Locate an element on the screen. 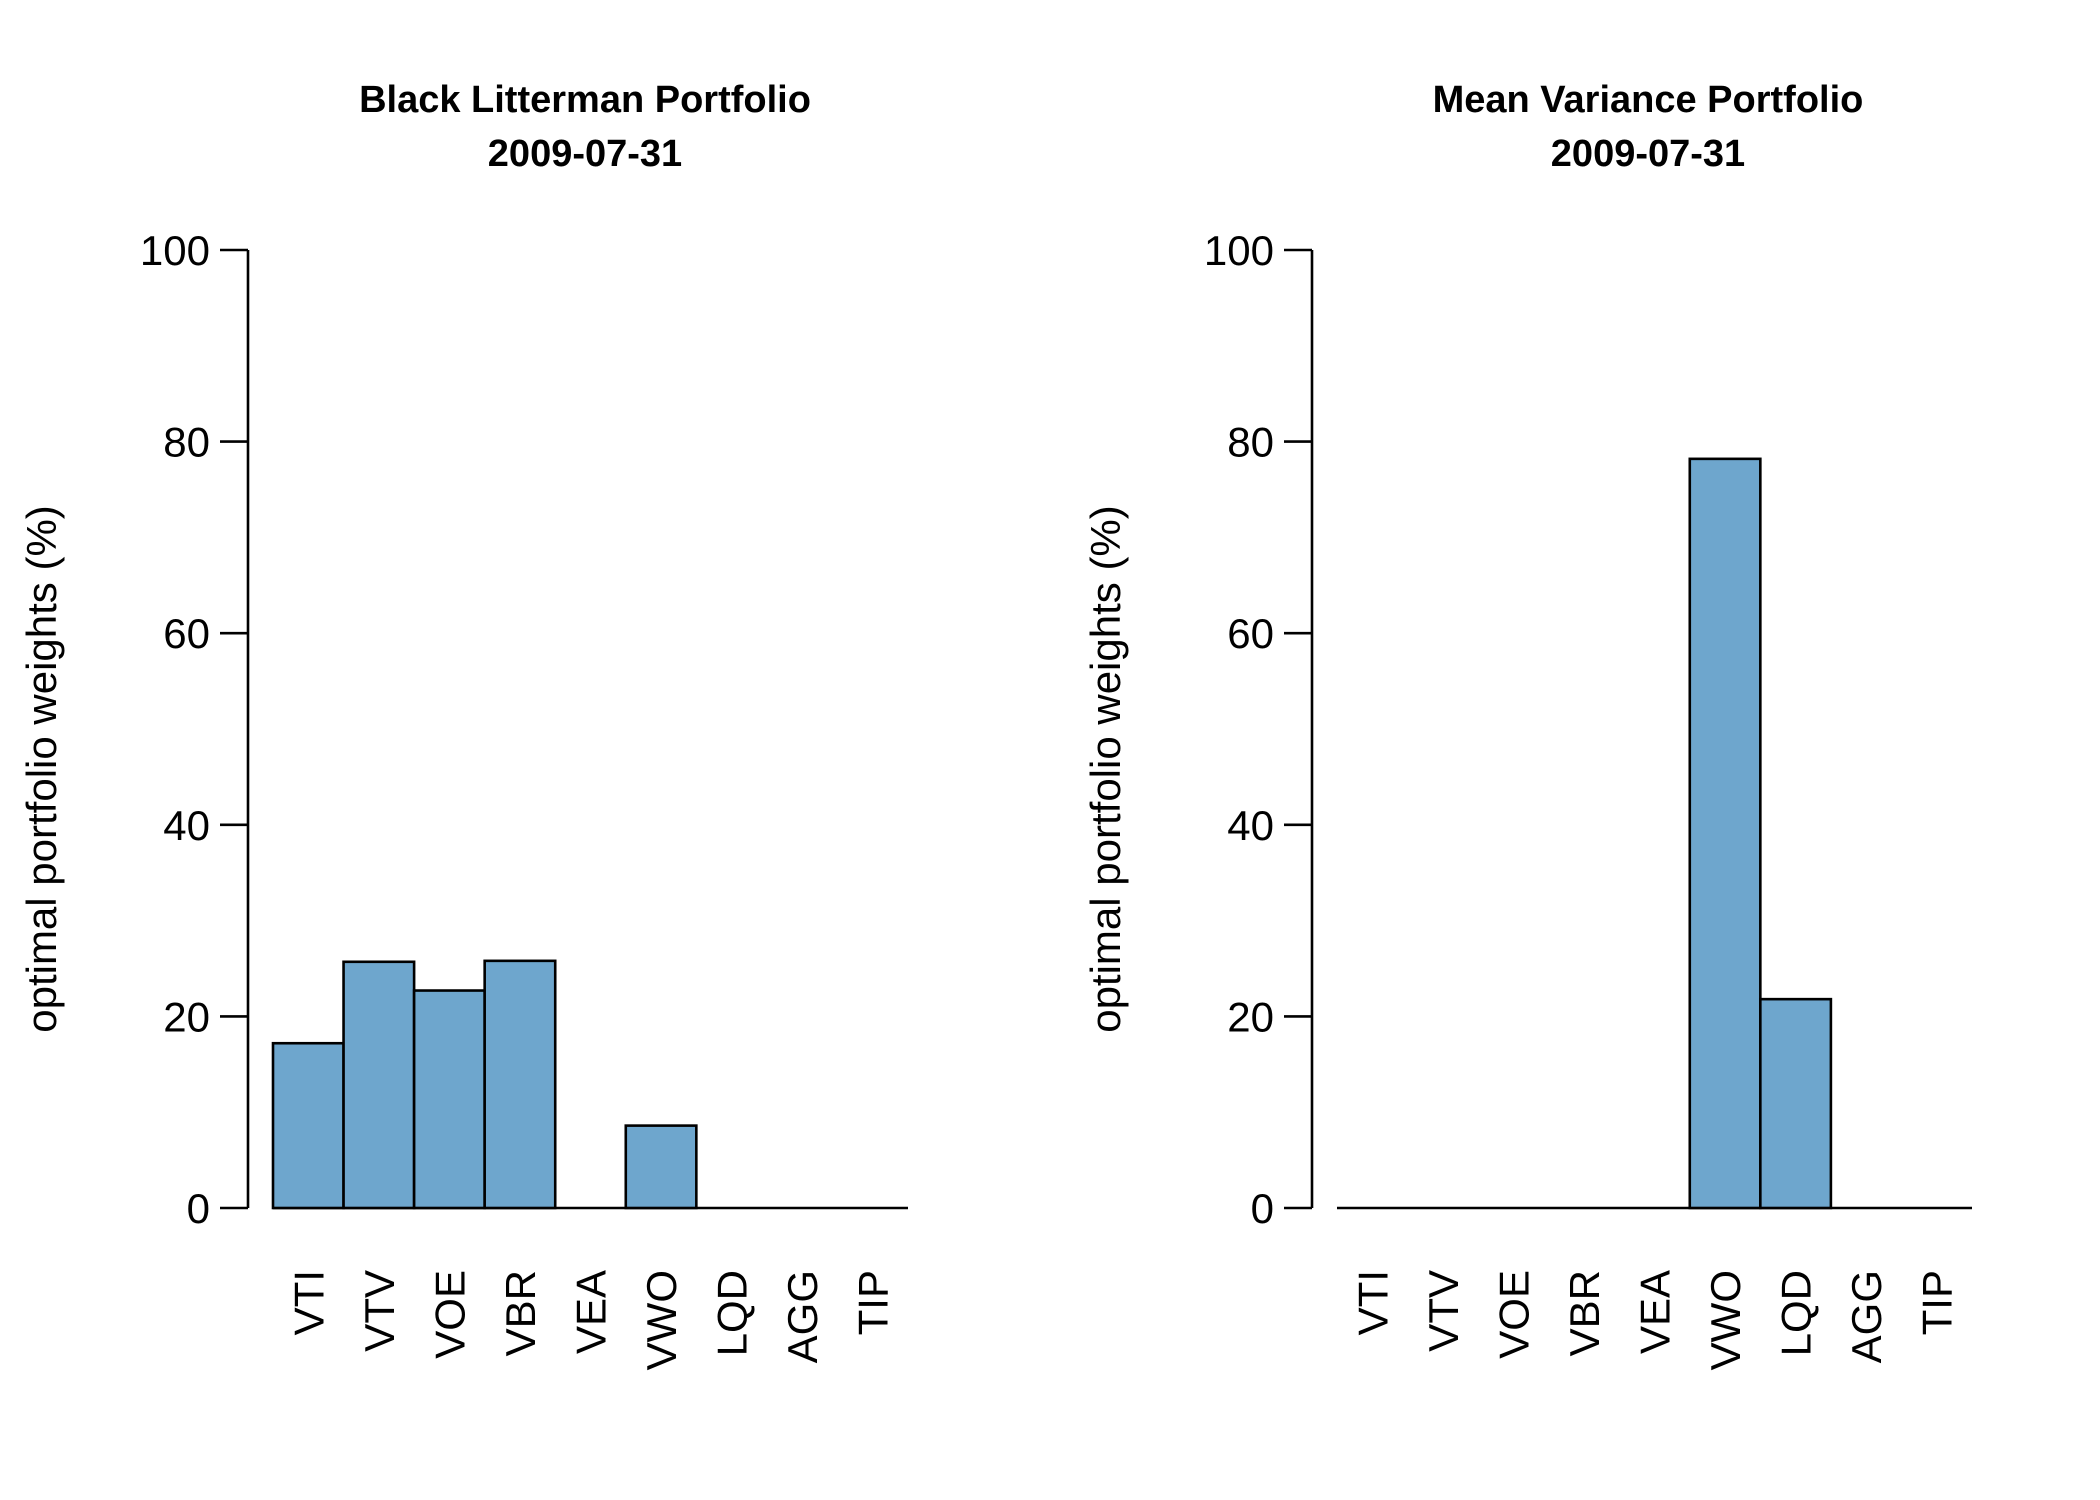  chart-2-x-tick-label: VEA is located at coordinates (1655, 1312).